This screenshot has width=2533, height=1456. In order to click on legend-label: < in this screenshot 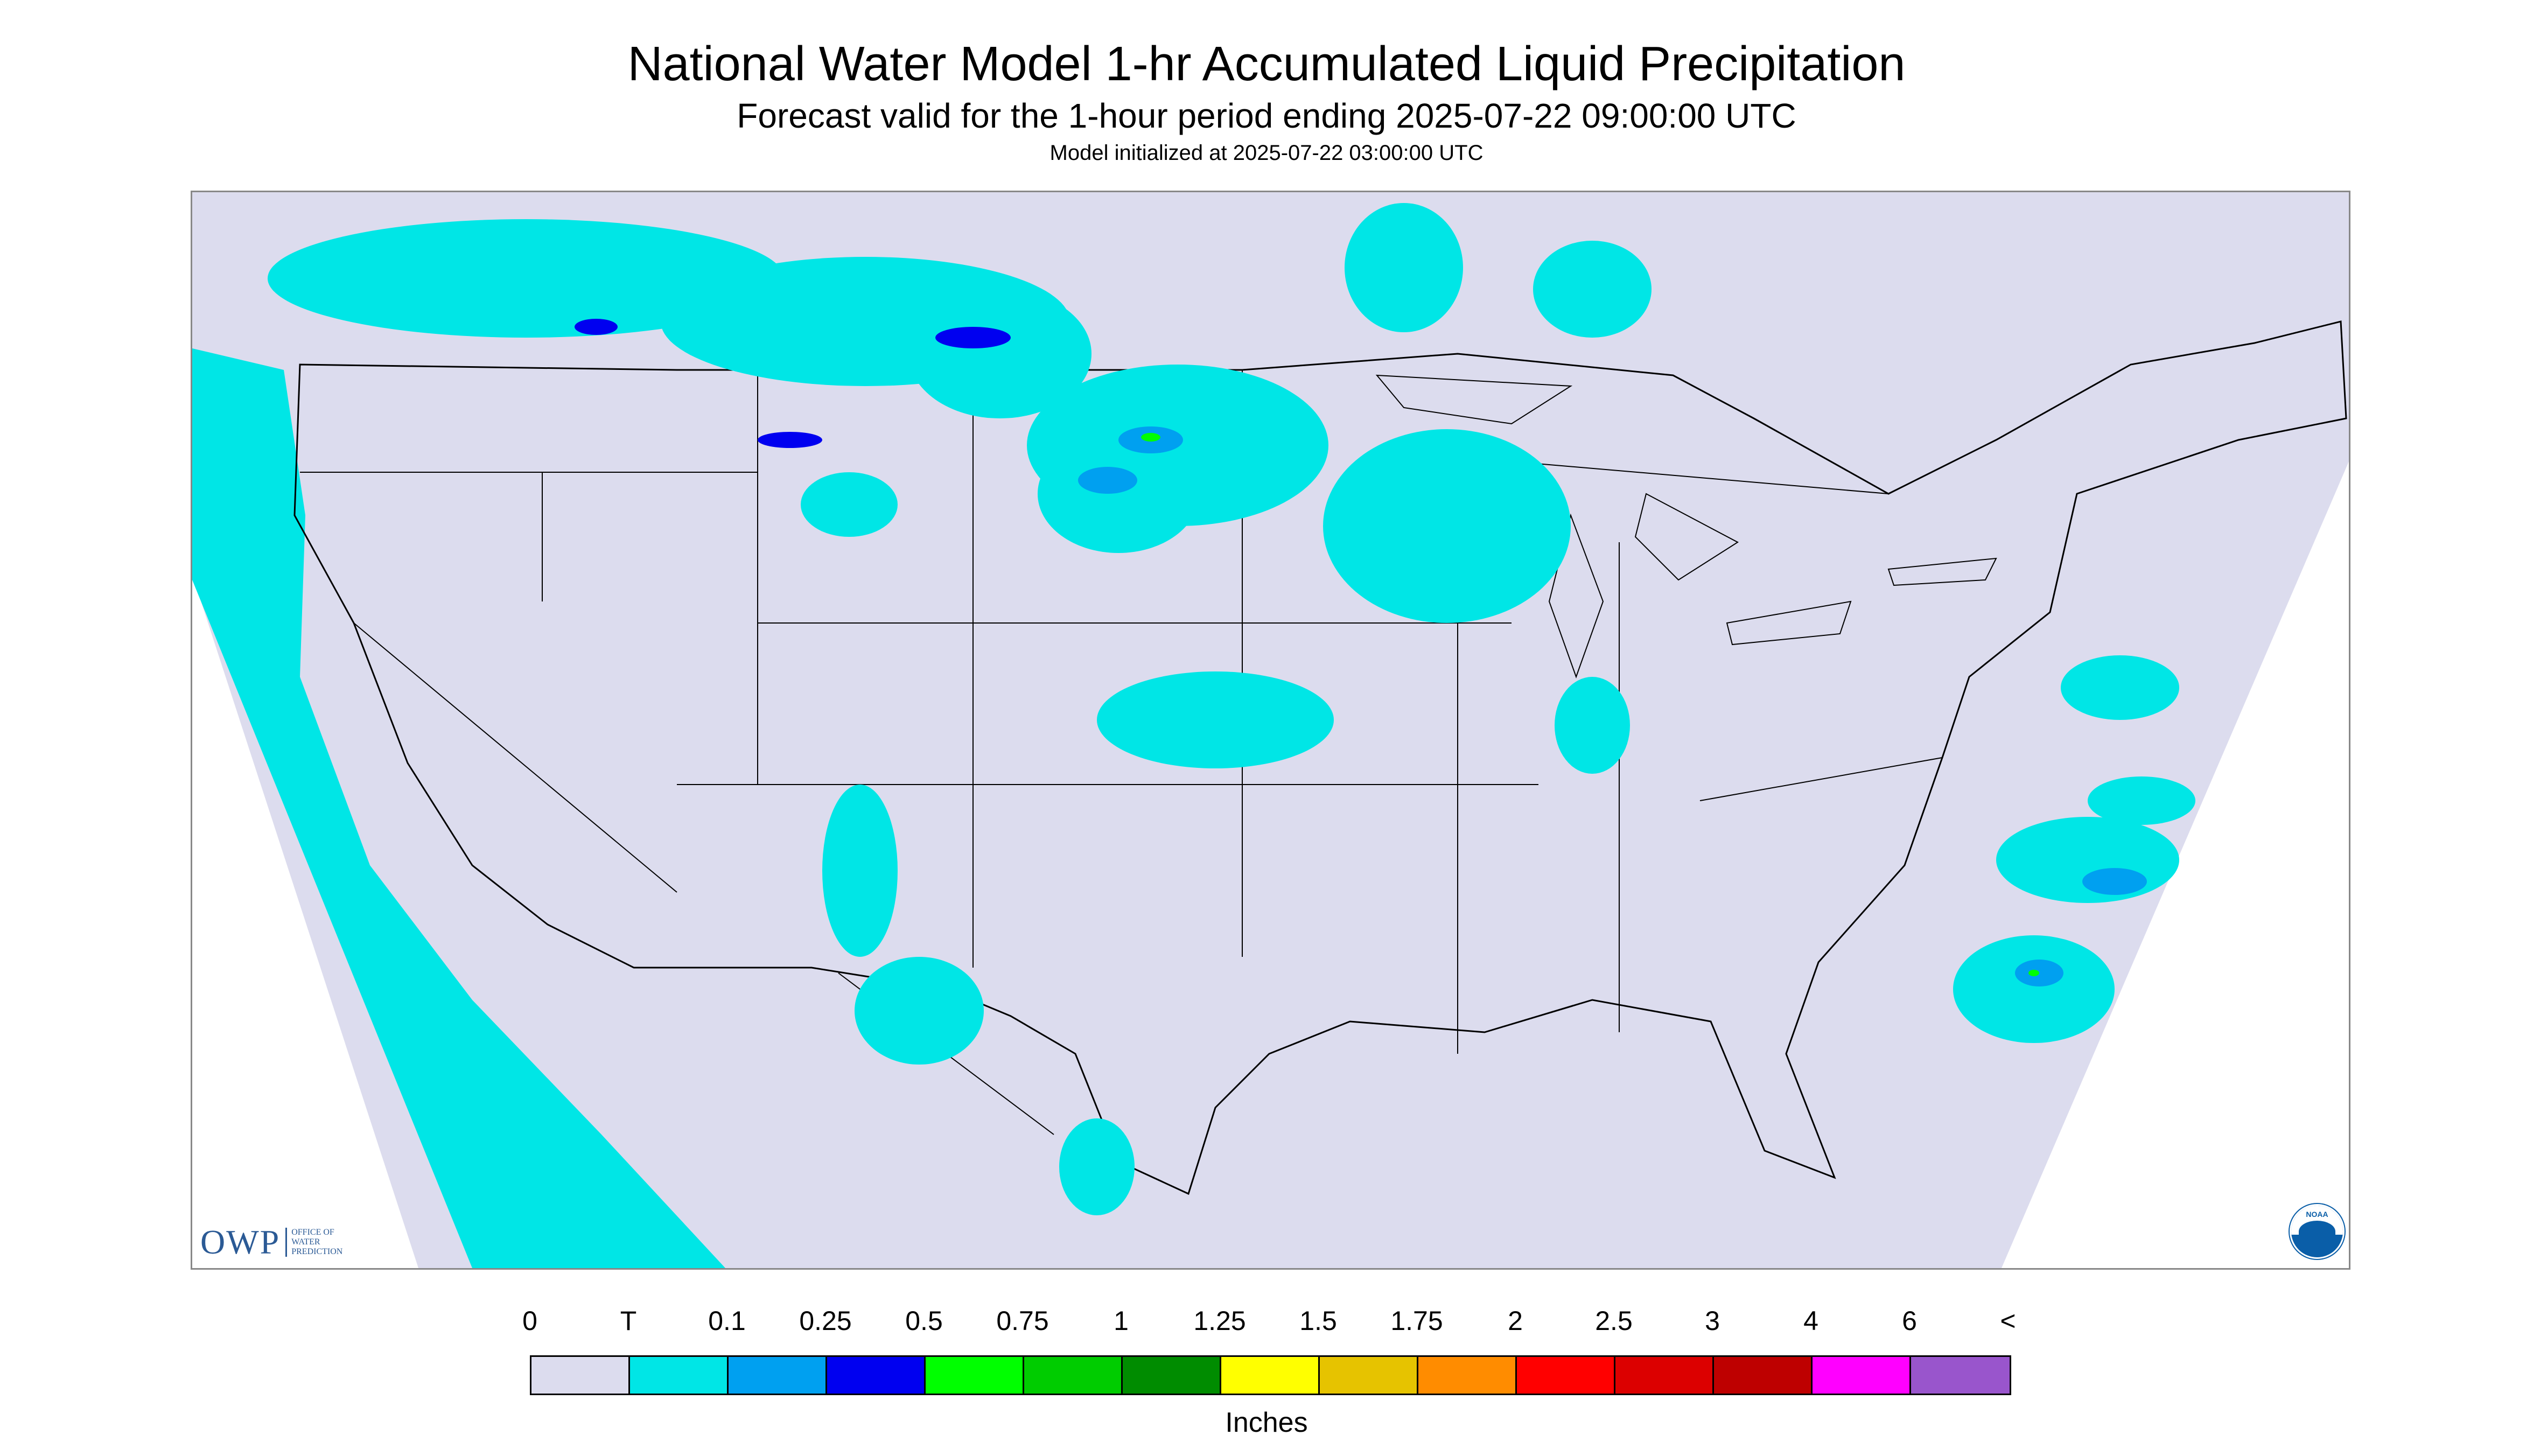, I will do `click(2008, 1321)`.